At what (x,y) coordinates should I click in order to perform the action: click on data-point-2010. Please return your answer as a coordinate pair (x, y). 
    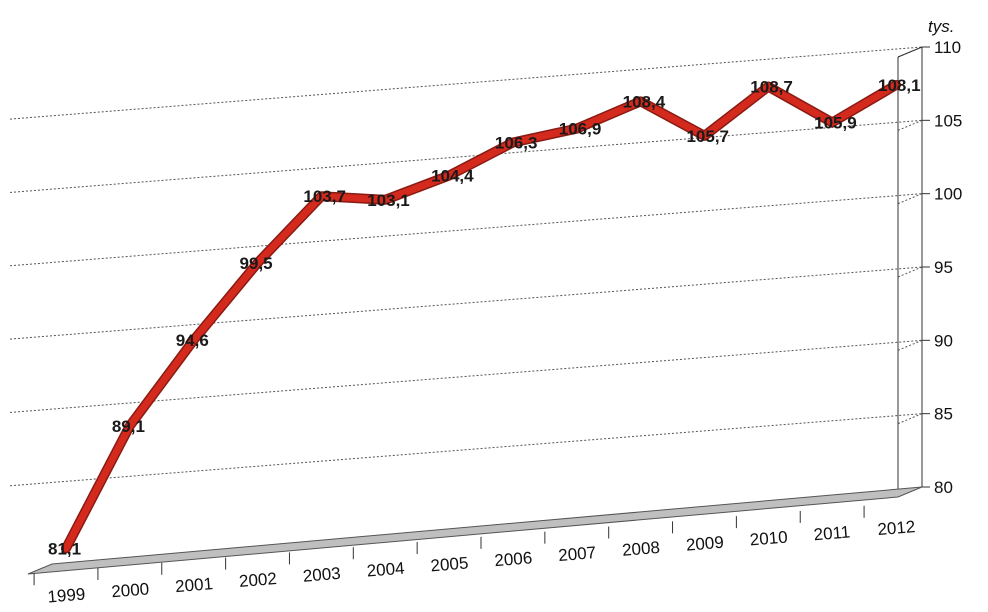
    Looking at the image, I should click on (768, 87).